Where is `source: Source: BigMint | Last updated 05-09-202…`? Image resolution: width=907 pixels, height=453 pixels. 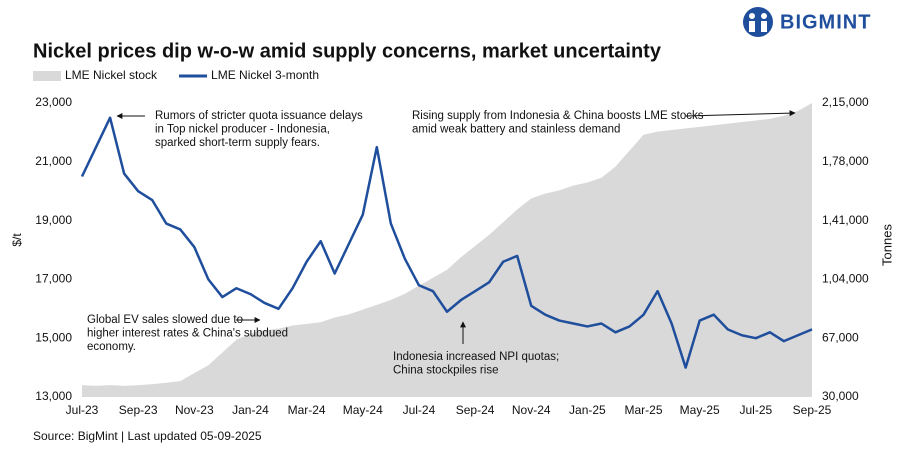 source: Source: BigMint | Last updated 05-09-202… is located at coordinates (147, 436).